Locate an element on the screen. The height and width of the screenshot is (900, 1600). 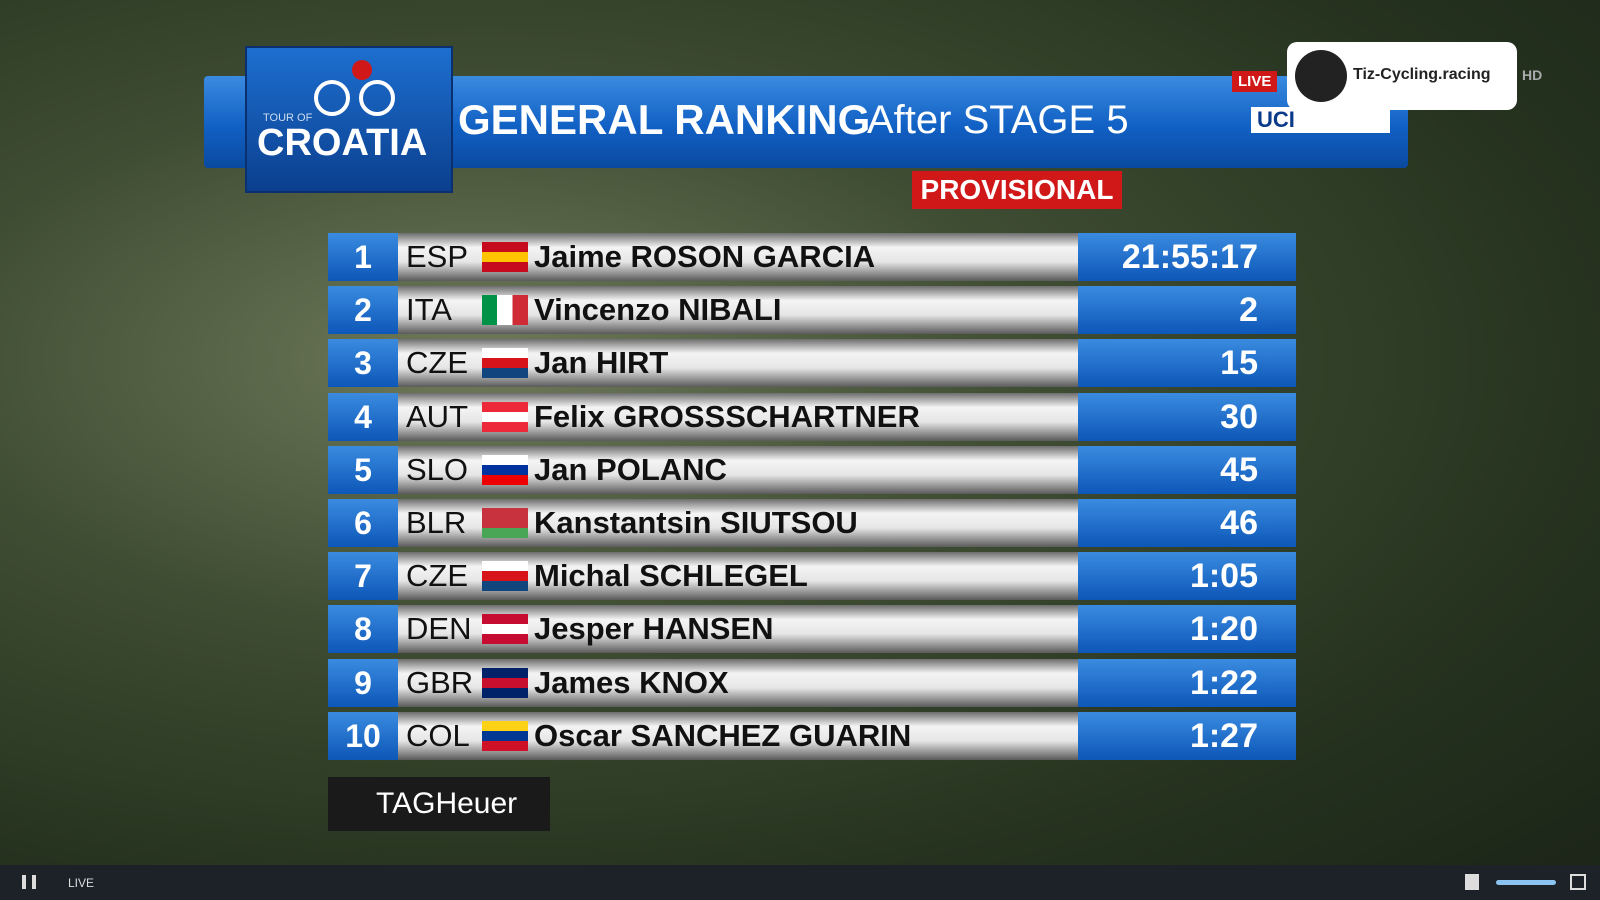
ranking-row: 2 ITA Vincenzo NIBALI 2 is located at coordinates (812, 310).